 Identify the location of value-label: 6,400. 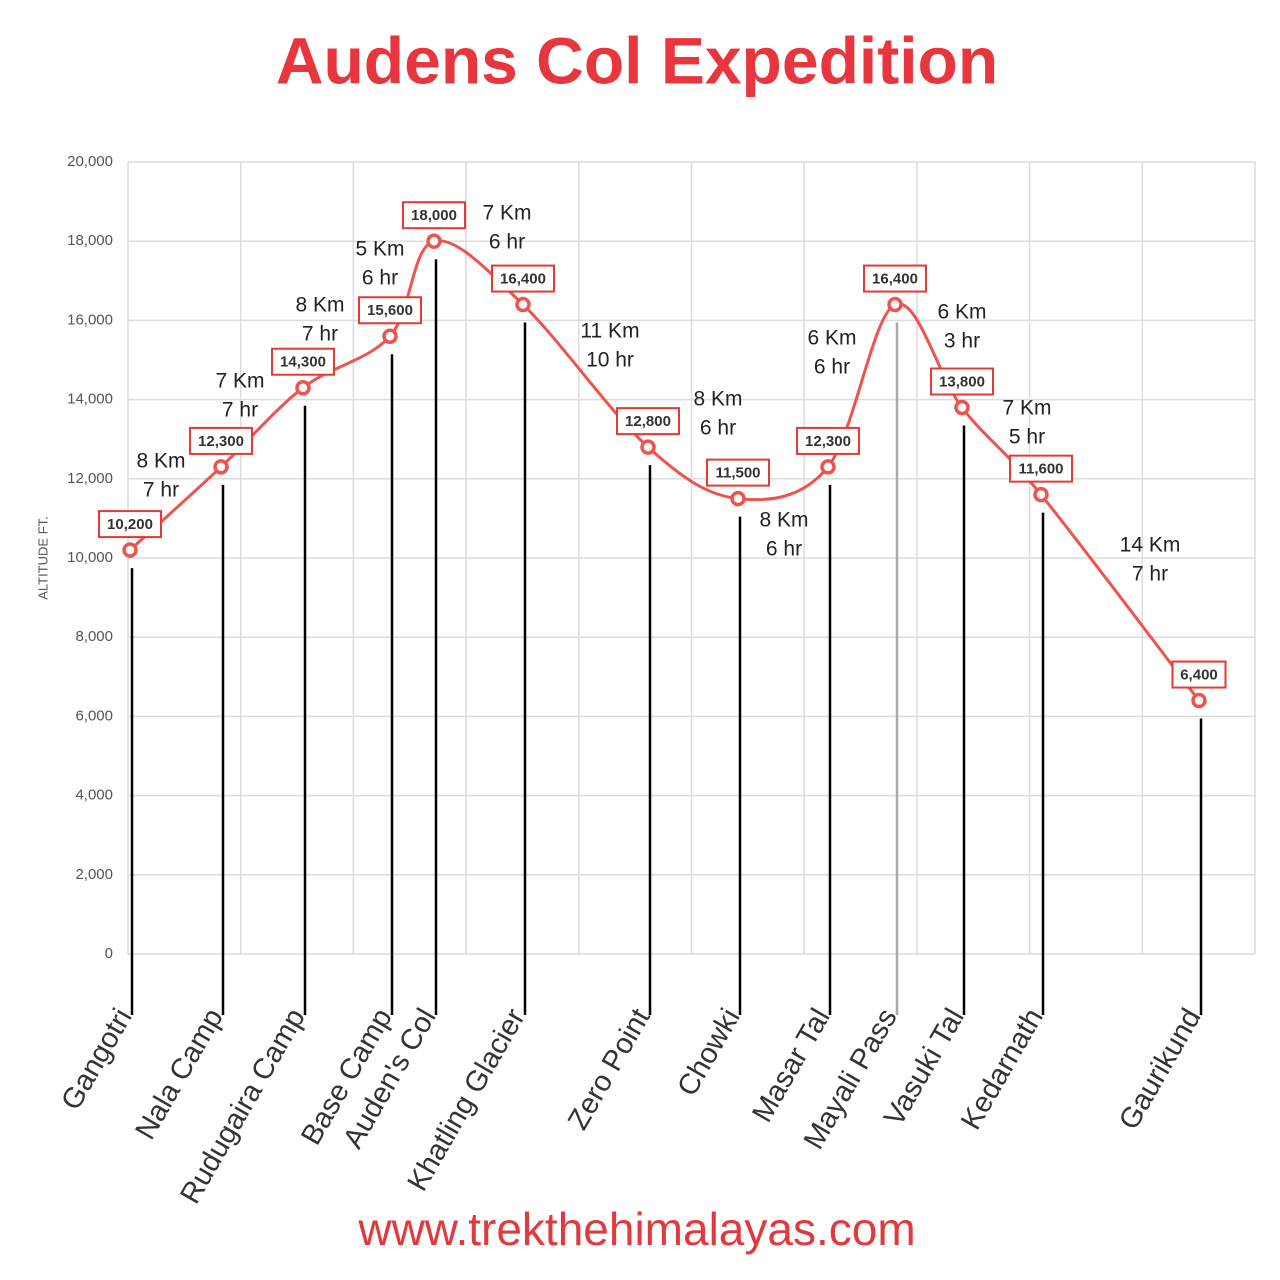
(1199, 675).